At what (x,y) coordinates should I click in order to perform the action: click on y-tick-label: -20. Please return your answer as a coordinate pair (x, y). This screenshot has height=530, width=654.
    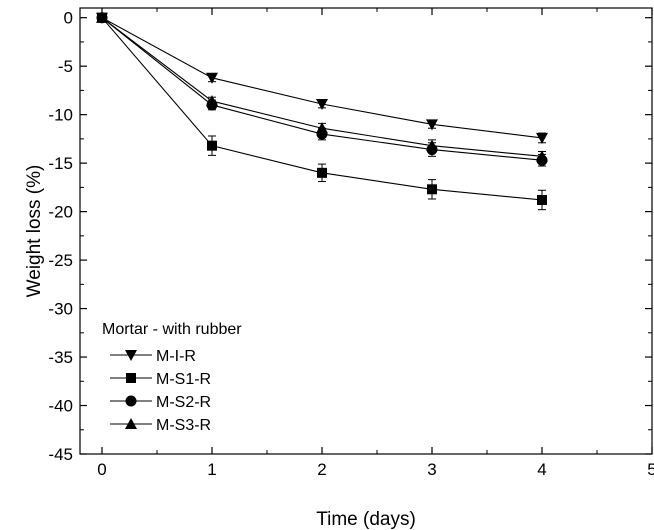
    Looking at the image, I should click on (60, 212).